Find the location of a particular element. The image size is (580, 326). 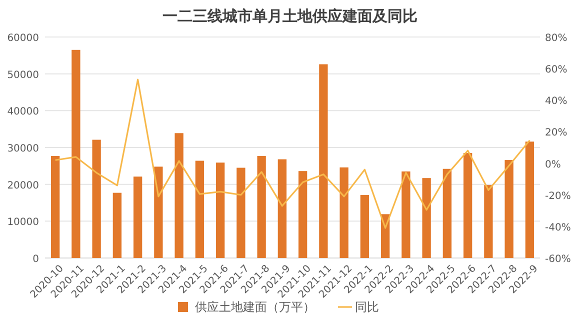

y2-tick-label: -40% is located at coordinates (558, 228).